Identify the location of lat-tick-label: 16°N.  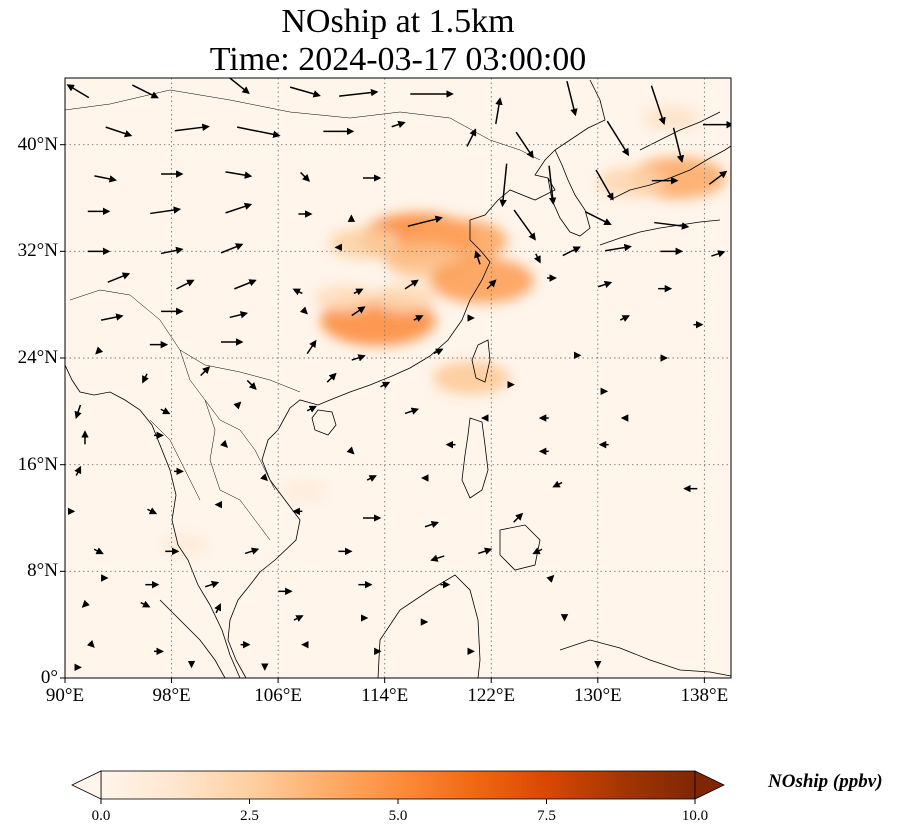
(37, 464).